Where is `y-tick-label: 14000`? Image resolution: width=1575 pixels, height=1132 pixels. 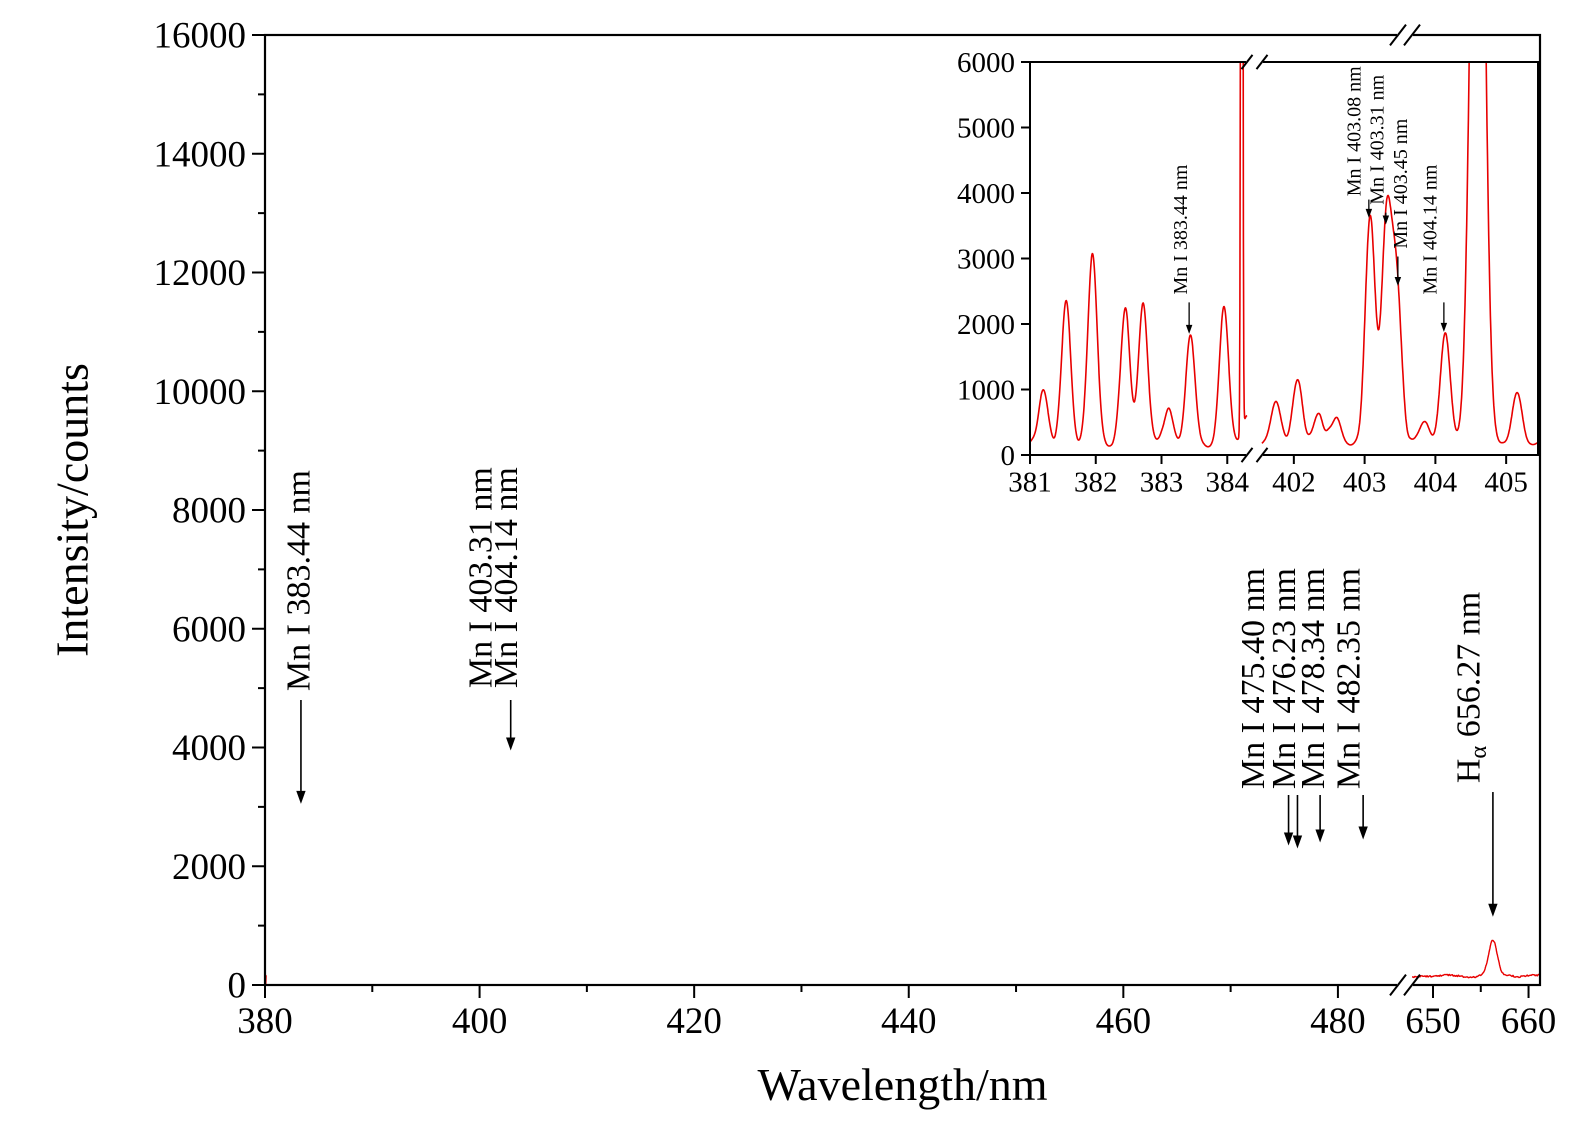
y-tick-label: 14000 is located at coordinates (200, 154).